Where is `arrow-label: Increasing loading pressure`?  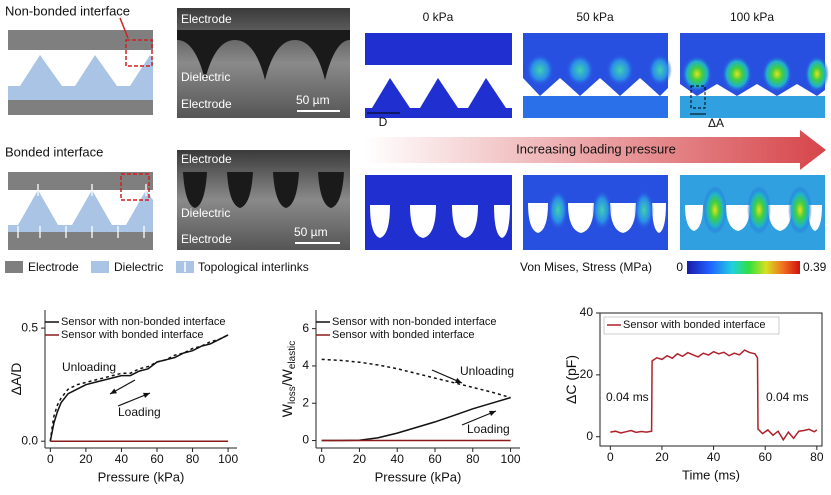
arrow-label: Increasing loading pressure is located at coordinates (596, 148).